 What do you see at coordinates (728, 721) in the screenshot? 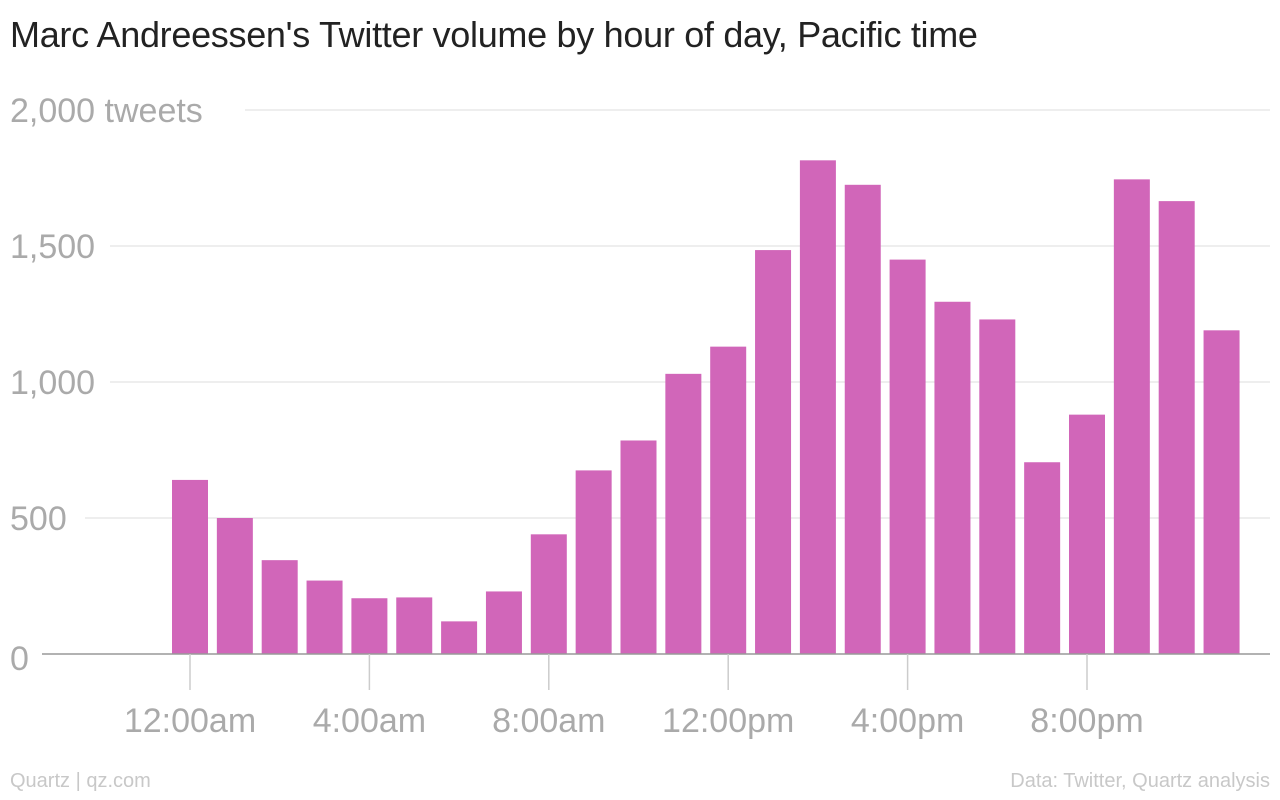
I see `x-tick-label: 12:00pm` at bounding box center [728, 721].